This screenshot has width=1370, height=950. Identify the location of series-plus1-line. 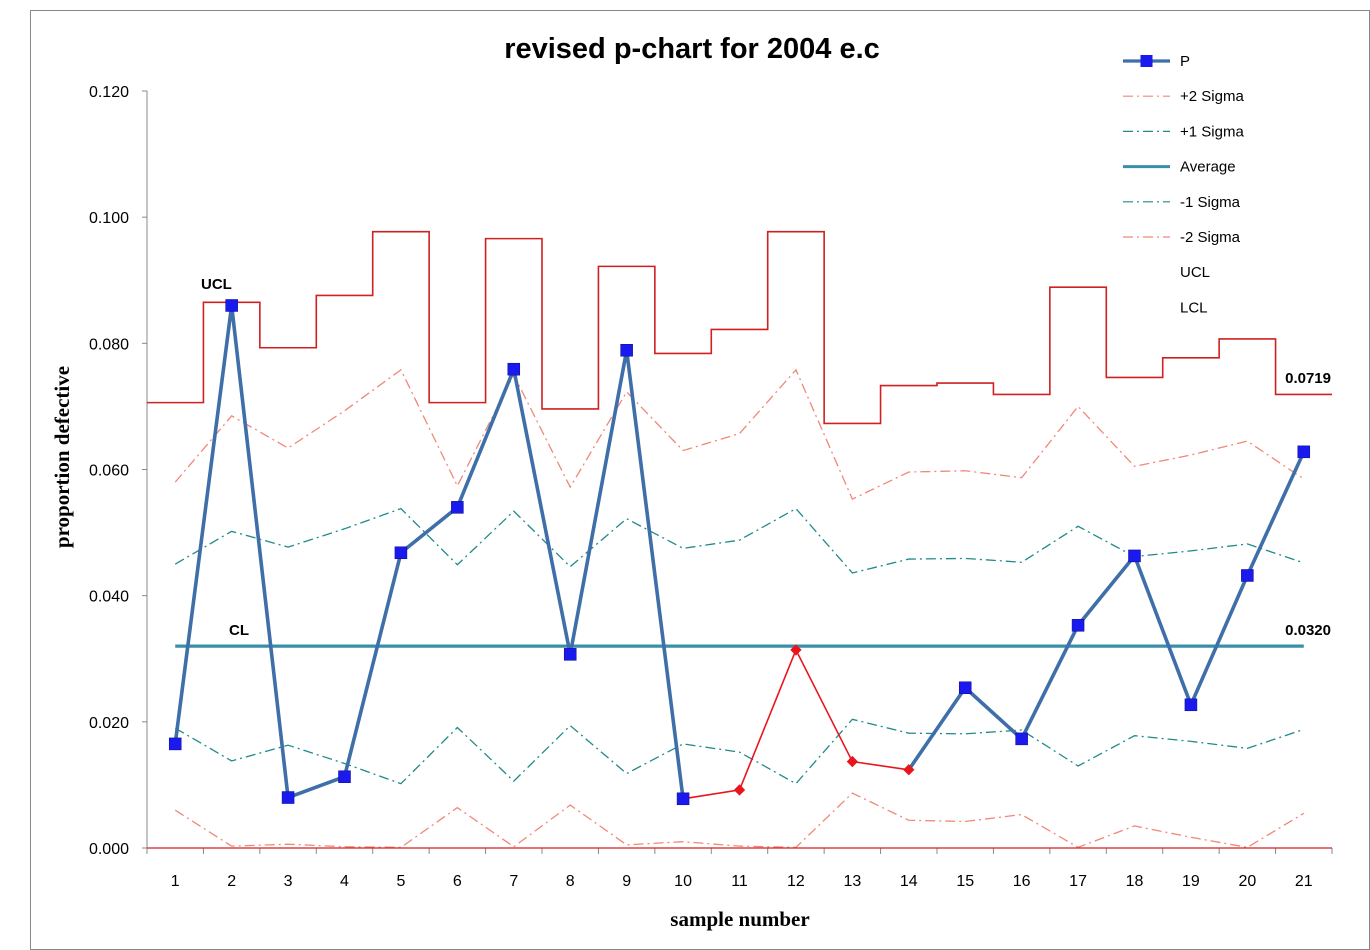
(739, 540).